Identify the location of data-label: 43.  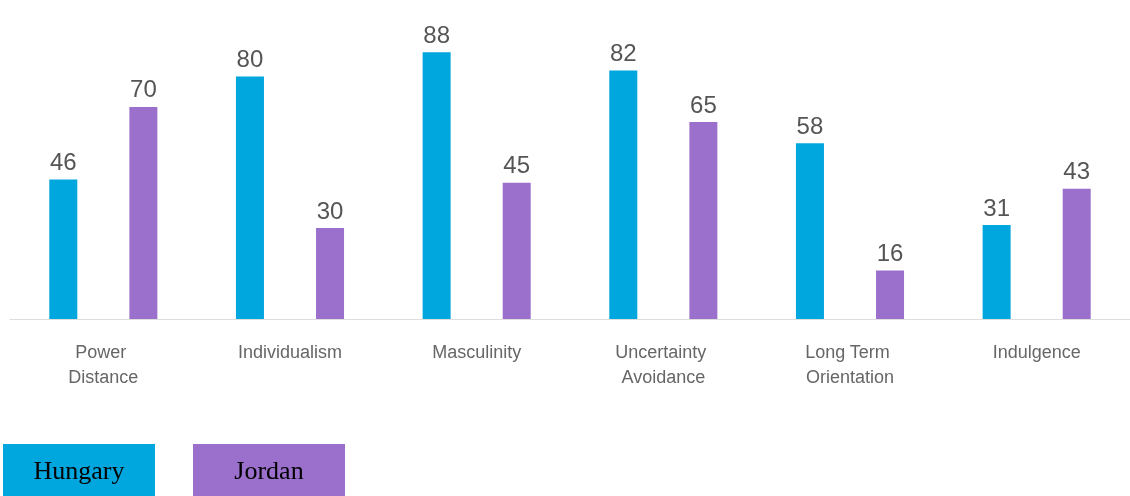
(1077, 171).